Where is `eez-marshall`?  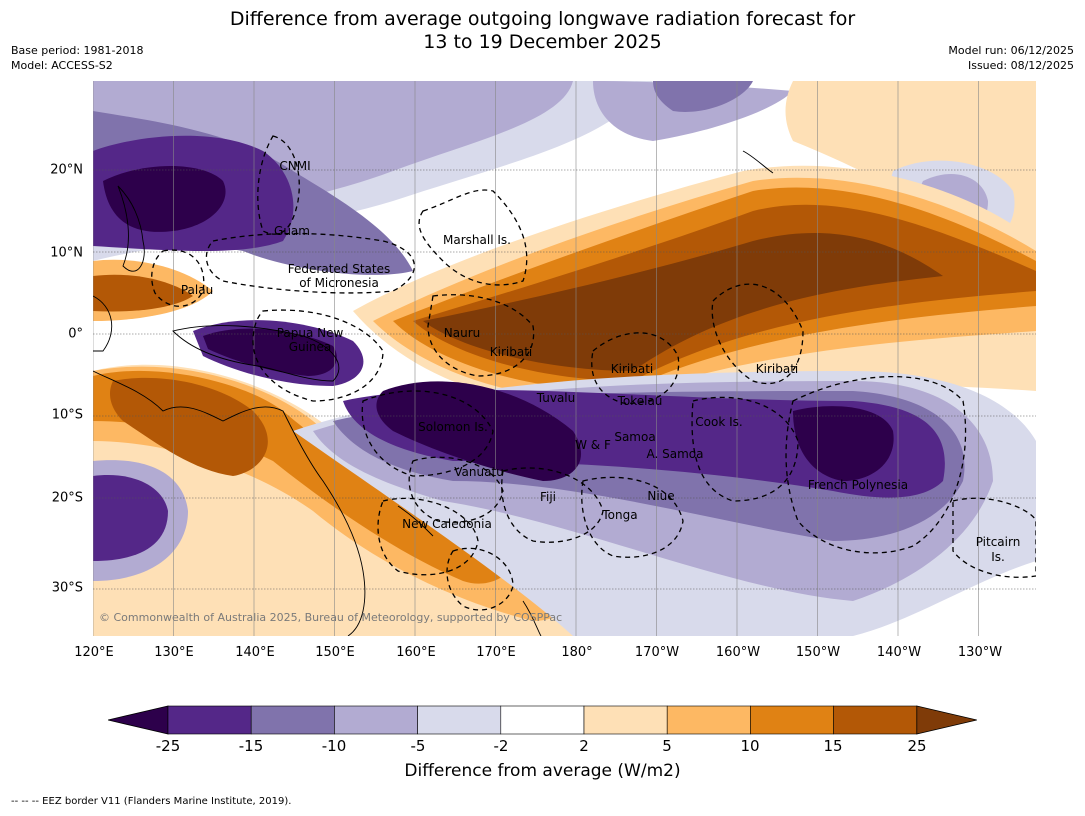 eez-marshall is located at coordinates (473, 237).